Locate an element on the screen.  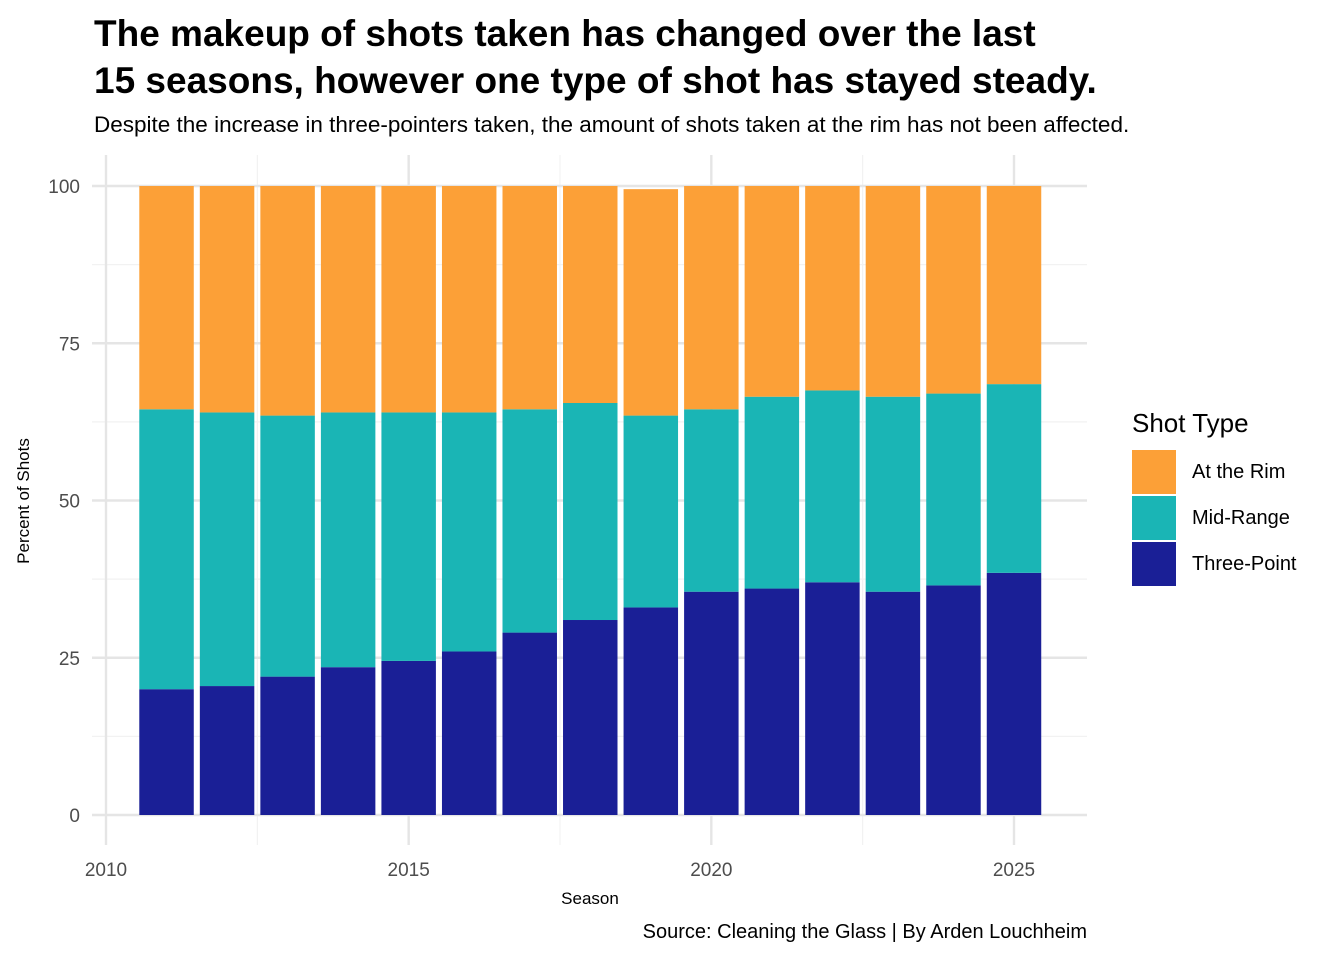
legend: Shot Type At the Rim Mid-Range Three-Point is located at coordinates (1214, 497).